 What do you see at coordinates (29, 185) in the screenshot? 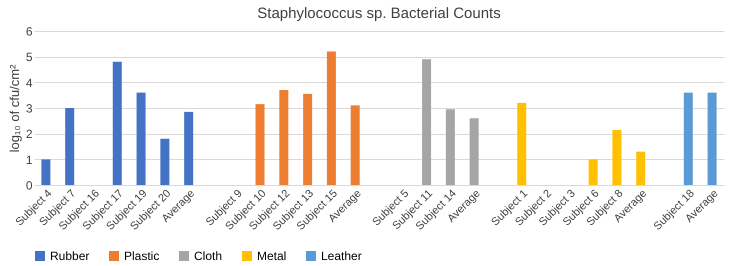
I see `y-tick-label: 0` at bounding box center [29, 185].